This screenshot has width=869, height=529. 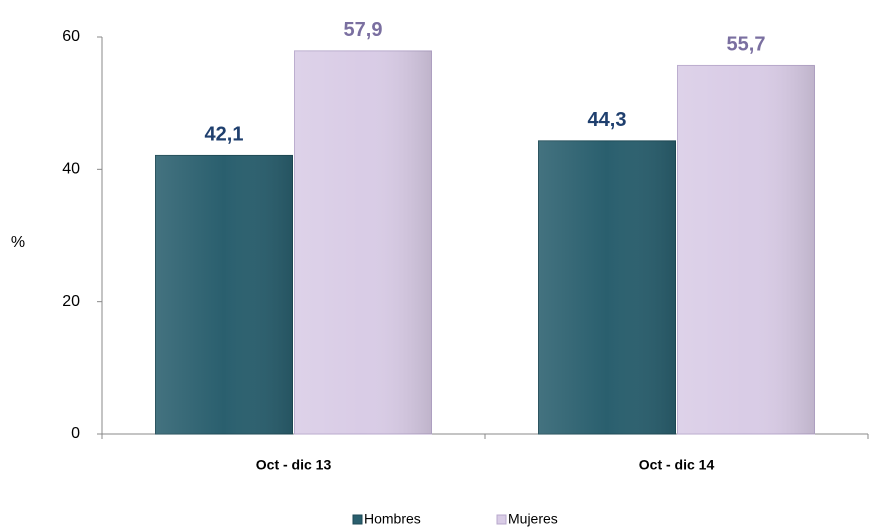 I want to click on x-tick-label: Oct - dic 14, so click(x=677, y=465).